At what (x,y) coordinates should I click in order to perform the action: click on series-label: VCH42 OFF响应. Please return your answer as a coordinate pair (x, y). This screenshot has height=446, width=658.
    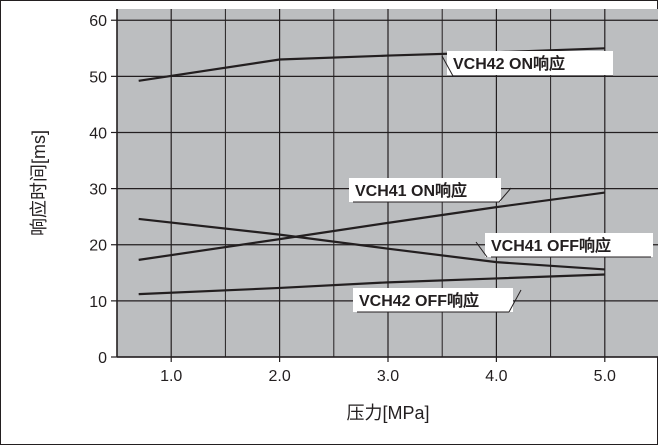
    Looking at the image, I should click on (419, 300).